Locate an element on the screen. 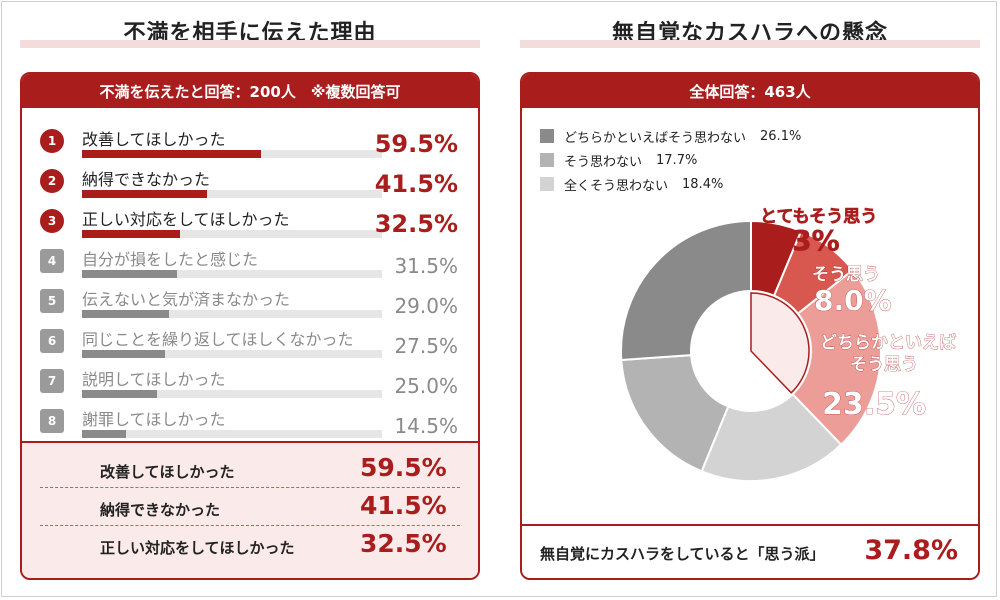 The width and height of the screenshot is (1000, 600). awareness-summary: 無自覚にカスハラをしていると「思う派」 37.8% is located at coordinates (750, 551).